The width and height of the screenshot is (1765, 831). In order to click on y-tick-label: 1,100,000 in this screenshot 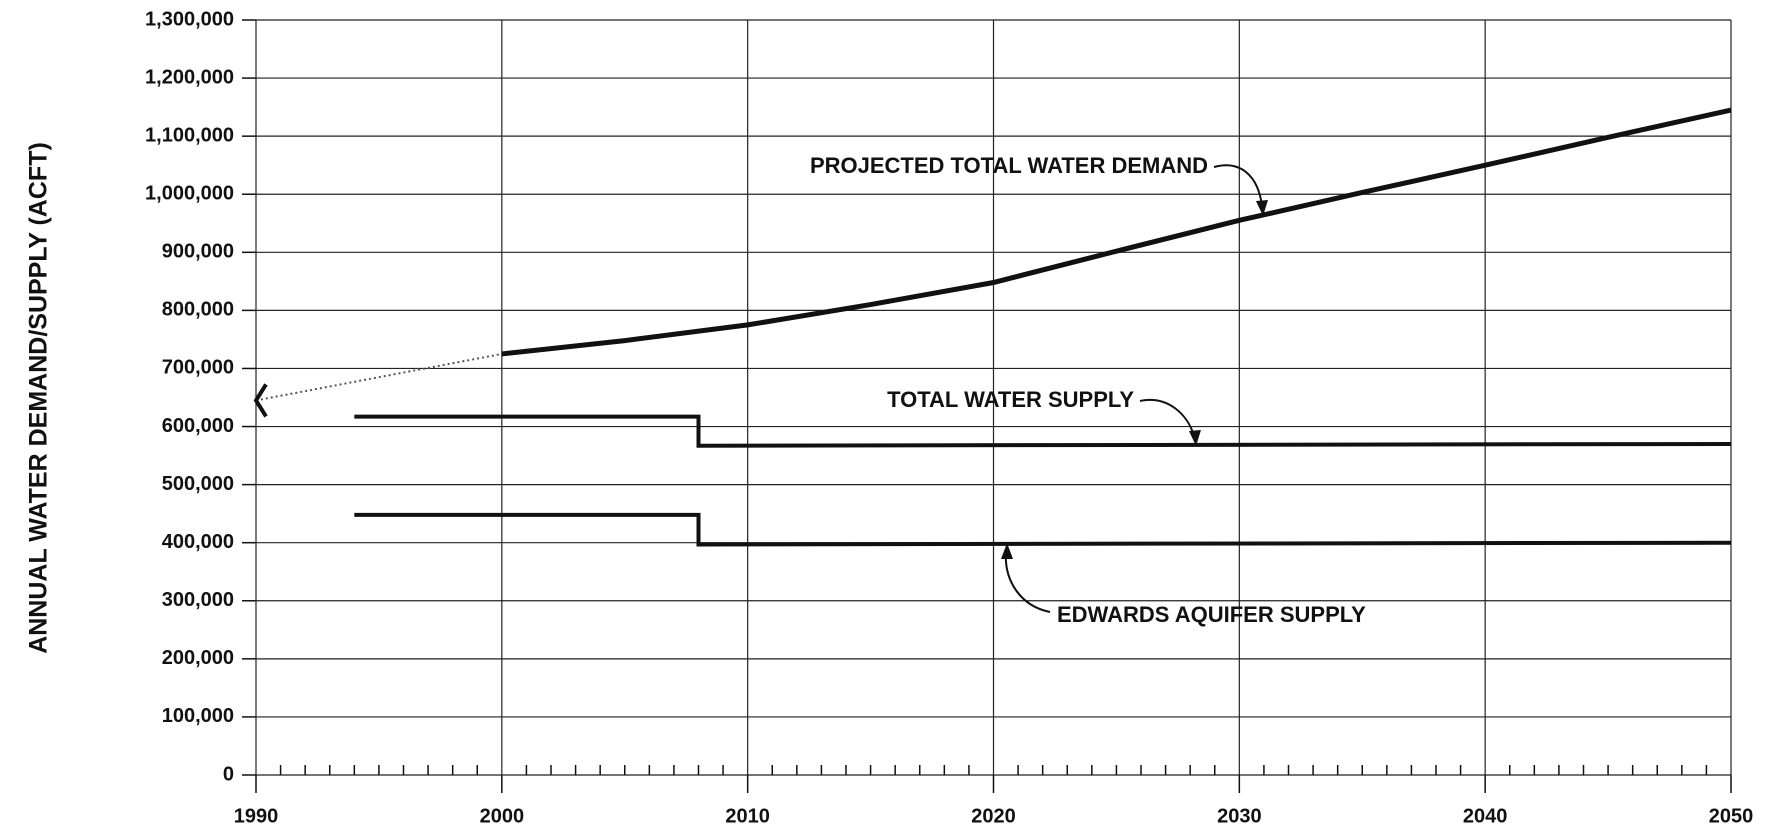, I will do `click(189, 135)`.